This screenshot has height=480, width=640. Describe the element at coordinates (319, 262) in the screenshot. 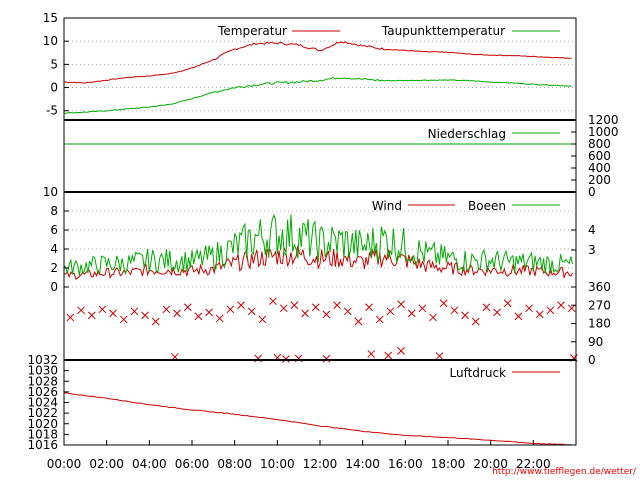

I see `series-line-wind` at that location.